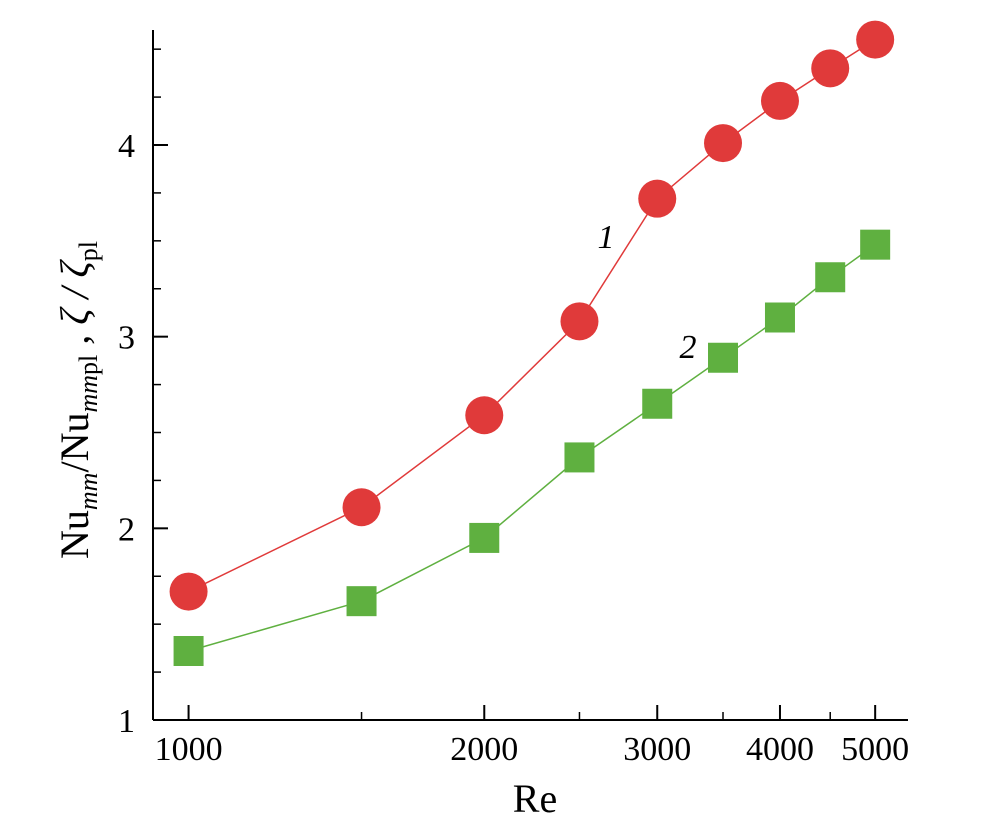 This screenshot has width=1004, height=832. I want to click on y-axis-title: Numm/Nummpl , ζ / ζpl, so click(77, 400).